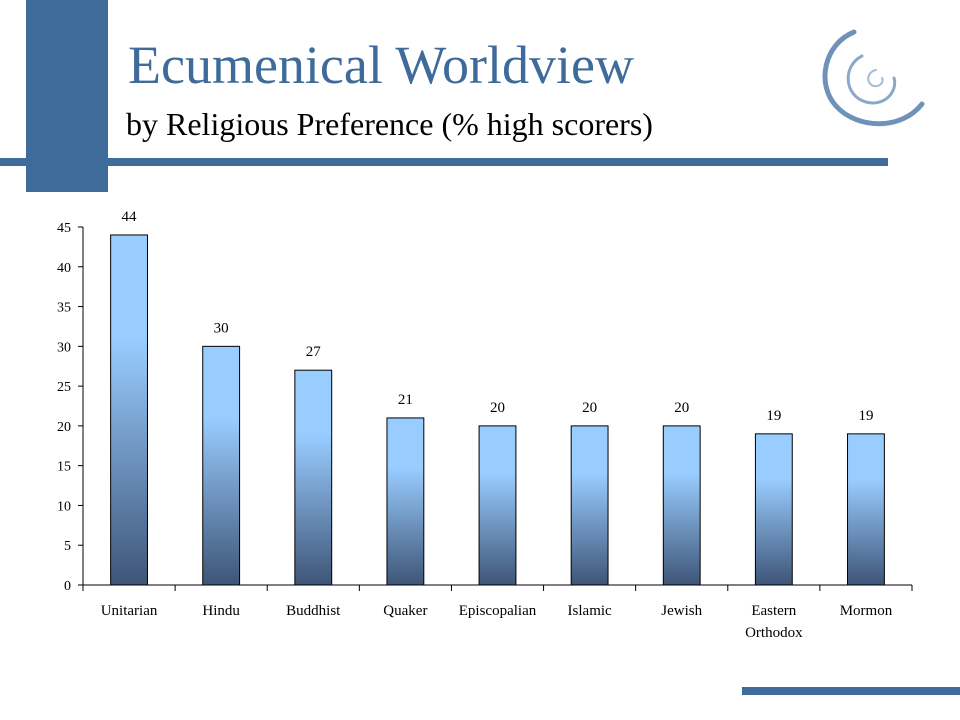 This screenshot has width=960, height=720. What do you see at coordinates (64, 427) in the screenshot?
I see `y-tick-label: 20` at bounding box center [64, 427].